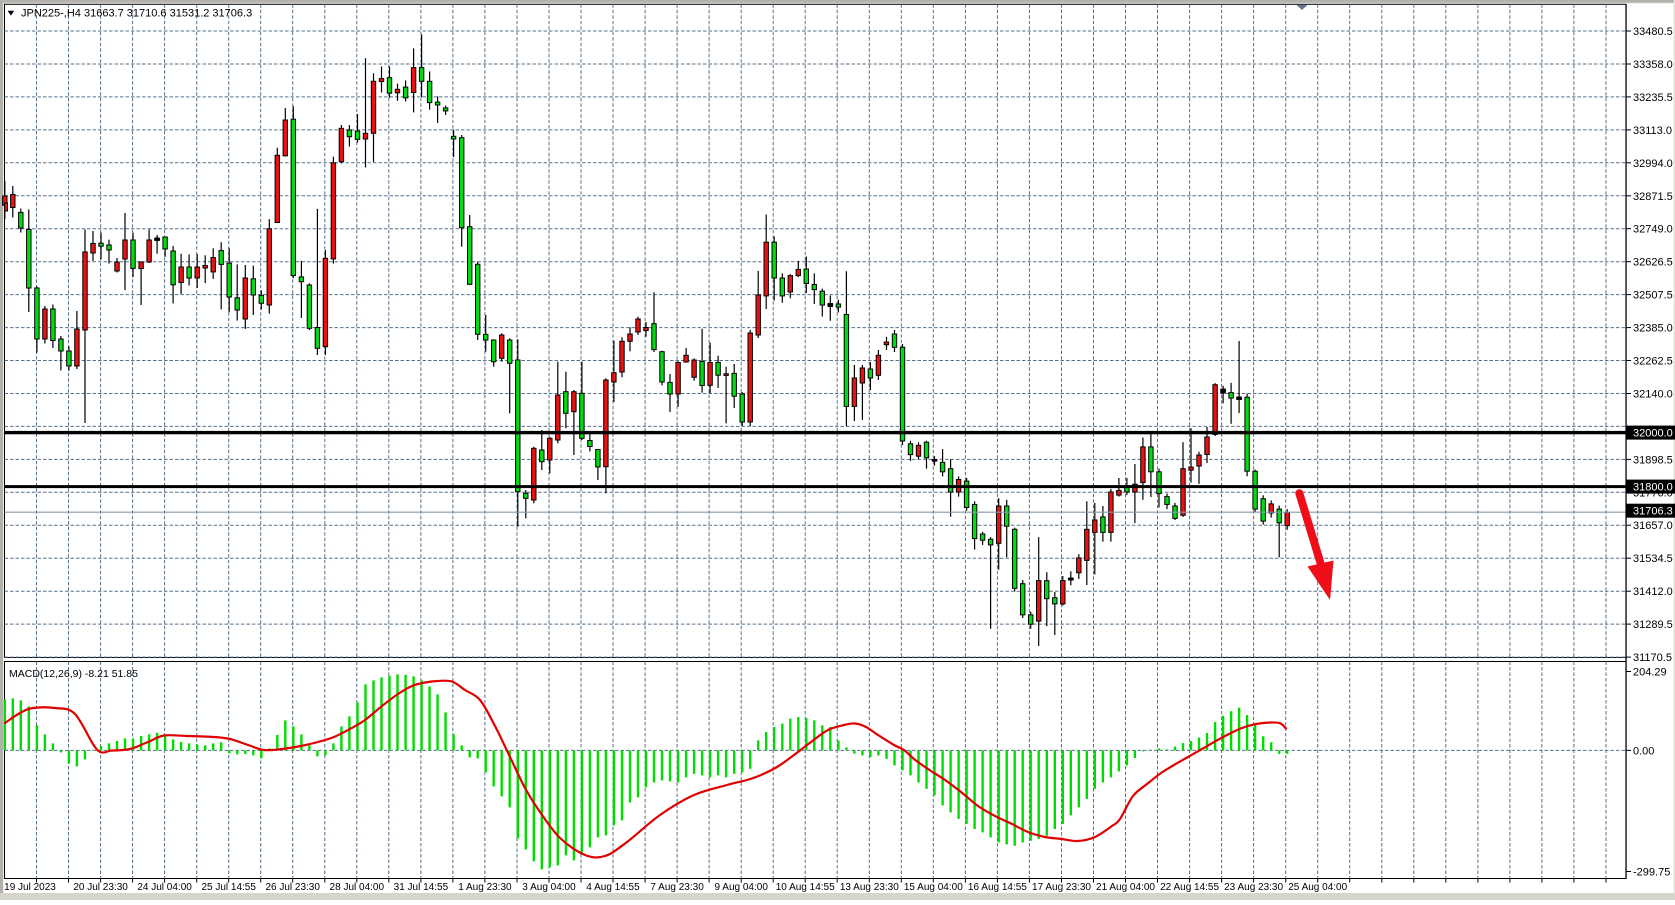  I want to click on svg-text: 25 Aug 04:00, so click(1317, 887).